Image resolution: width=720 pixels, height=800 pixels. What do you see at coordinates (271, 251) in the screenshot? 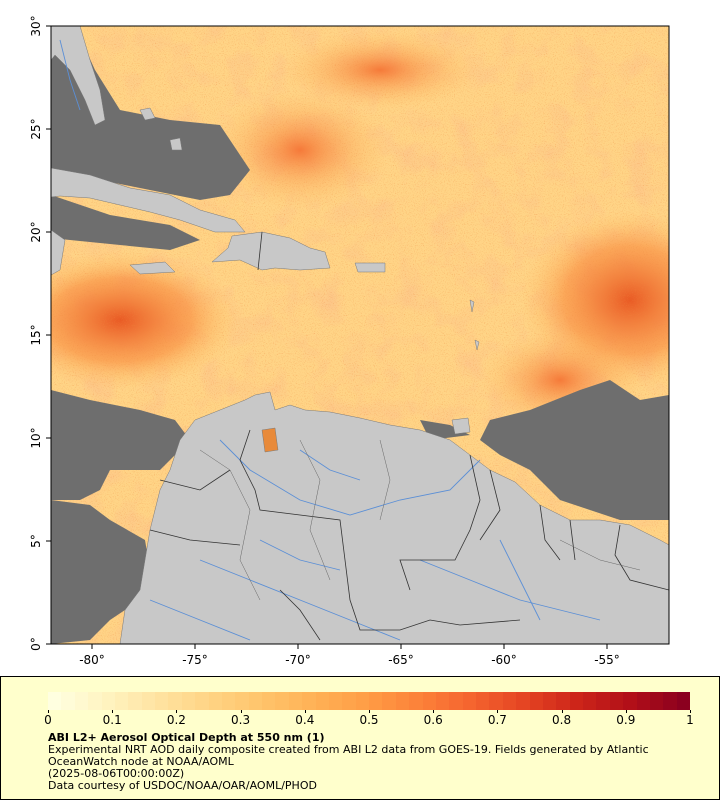
I see `hispaniola-landmass` at bounding box center [271, 251].